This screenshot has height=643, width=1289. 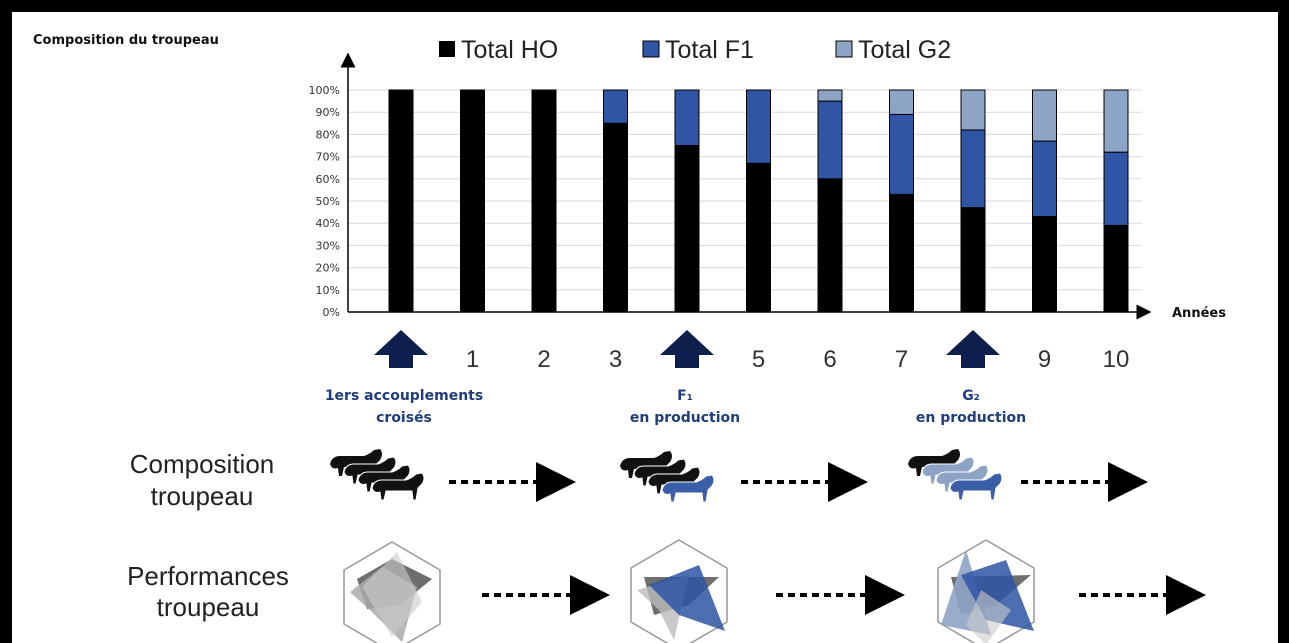 What do you see at coordinates (377, 475) in the screenshot?
I see `cow-herd-black-icon` at bounding box center [377, 475].